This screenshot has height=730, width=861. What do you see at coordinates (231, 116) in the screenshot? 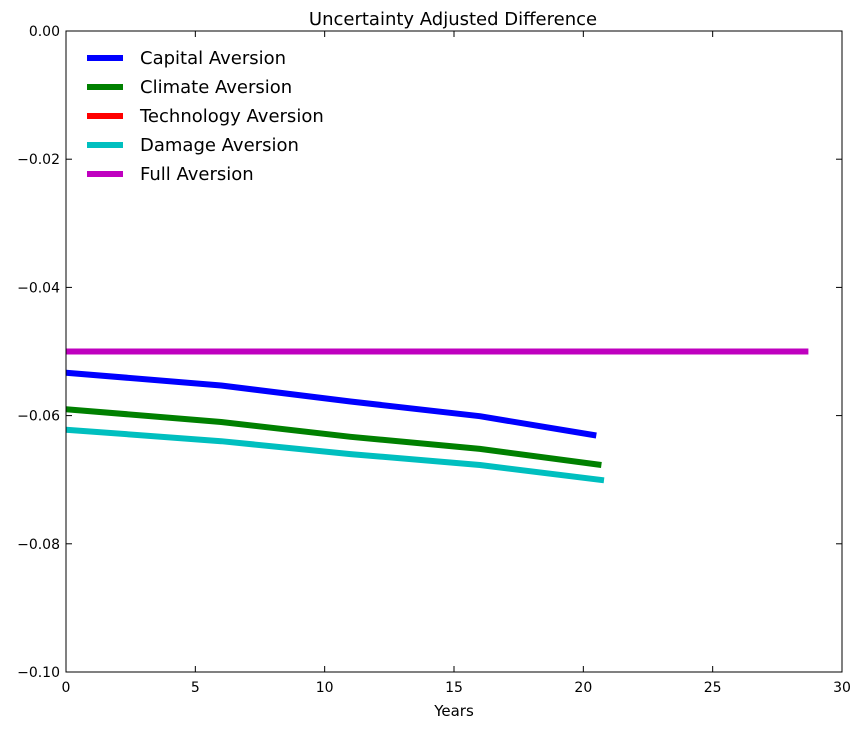
I see `legend-label: Technology Aversion` at bounding box center [231, 116].